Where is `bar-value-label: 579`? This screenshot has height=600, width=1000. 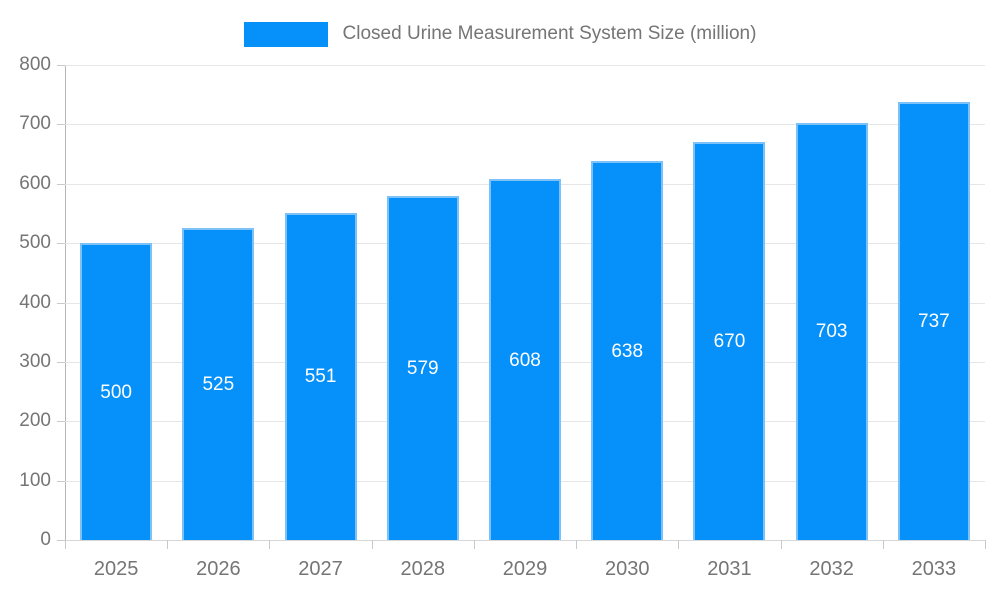
bar-value-label: 579 is located at coordinates (422, 369).